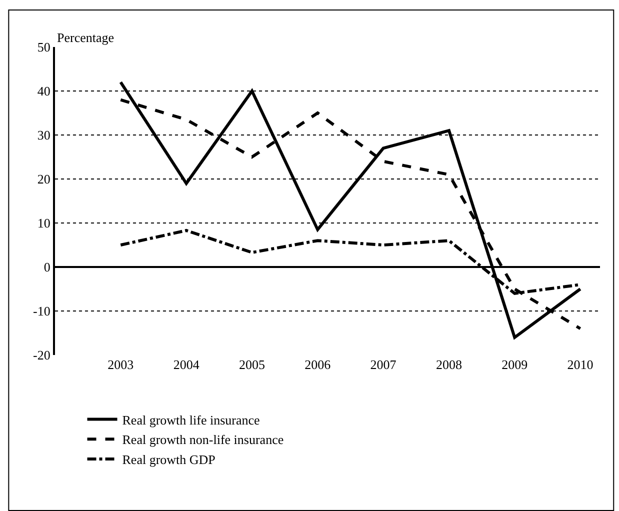 This screenshot has width=619, height=511. I want to click on x-tick-label: 2003, so click(121, 364).